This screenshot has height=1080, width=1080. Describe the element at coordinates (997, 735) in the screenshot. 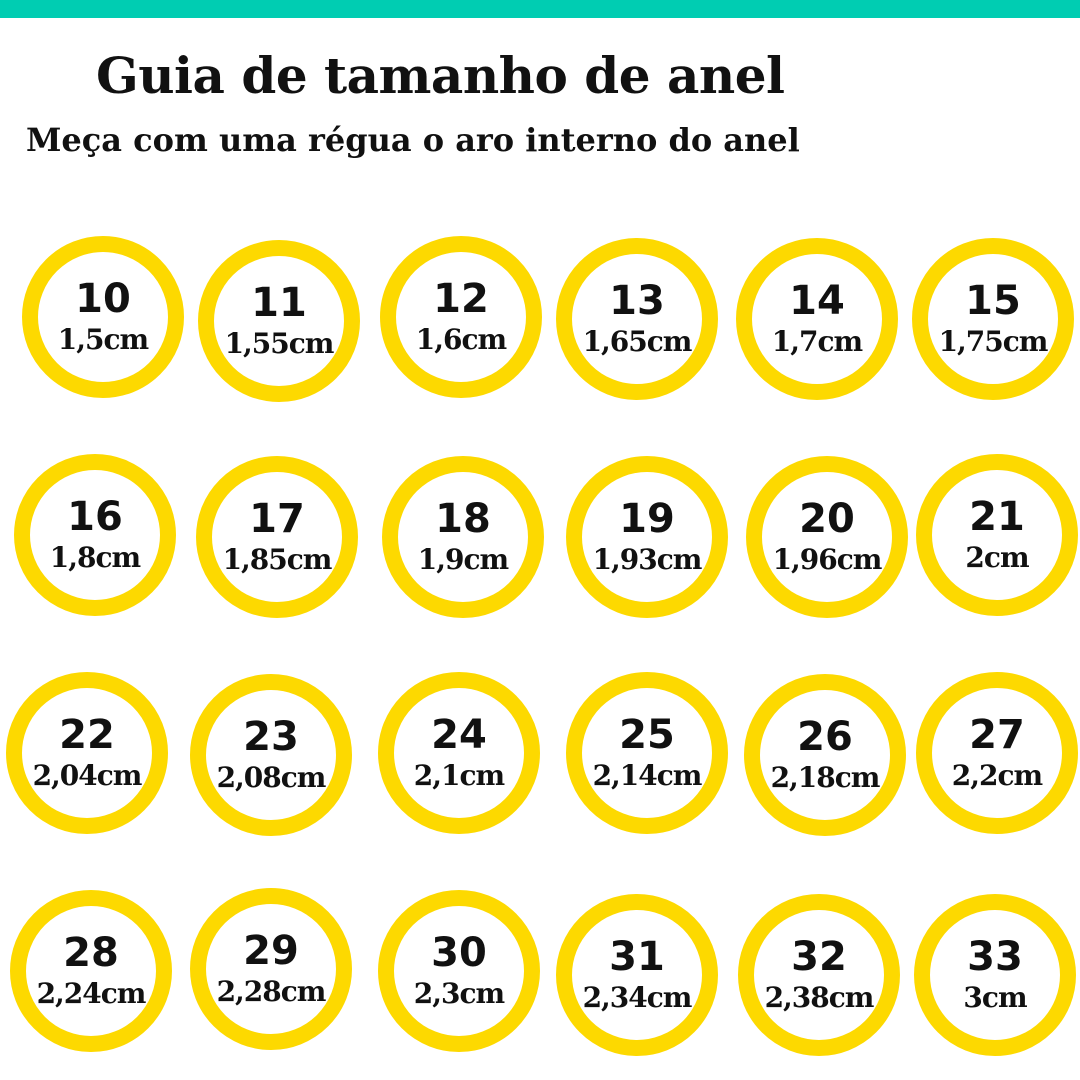

I see `ring-size-number: 27` at that location.